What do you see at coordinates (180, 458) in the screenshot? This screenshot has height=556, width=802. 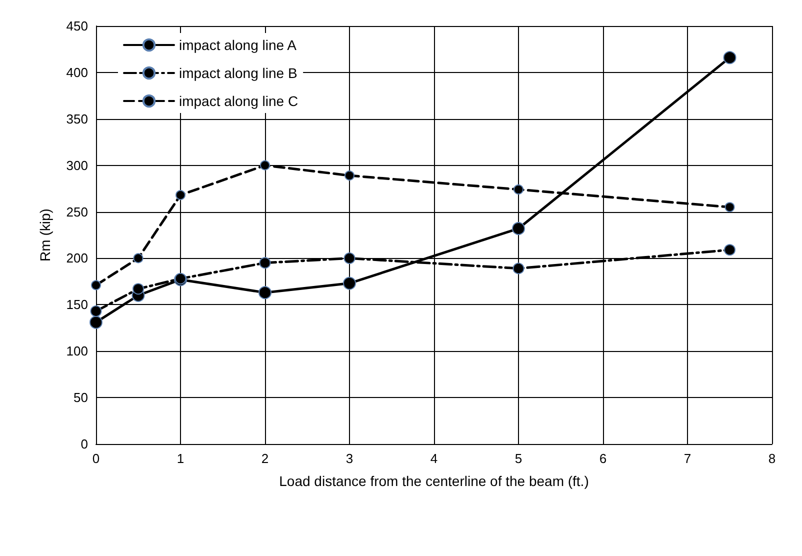 I see `x-tick-label: 1` at bounding box center [180, 458].